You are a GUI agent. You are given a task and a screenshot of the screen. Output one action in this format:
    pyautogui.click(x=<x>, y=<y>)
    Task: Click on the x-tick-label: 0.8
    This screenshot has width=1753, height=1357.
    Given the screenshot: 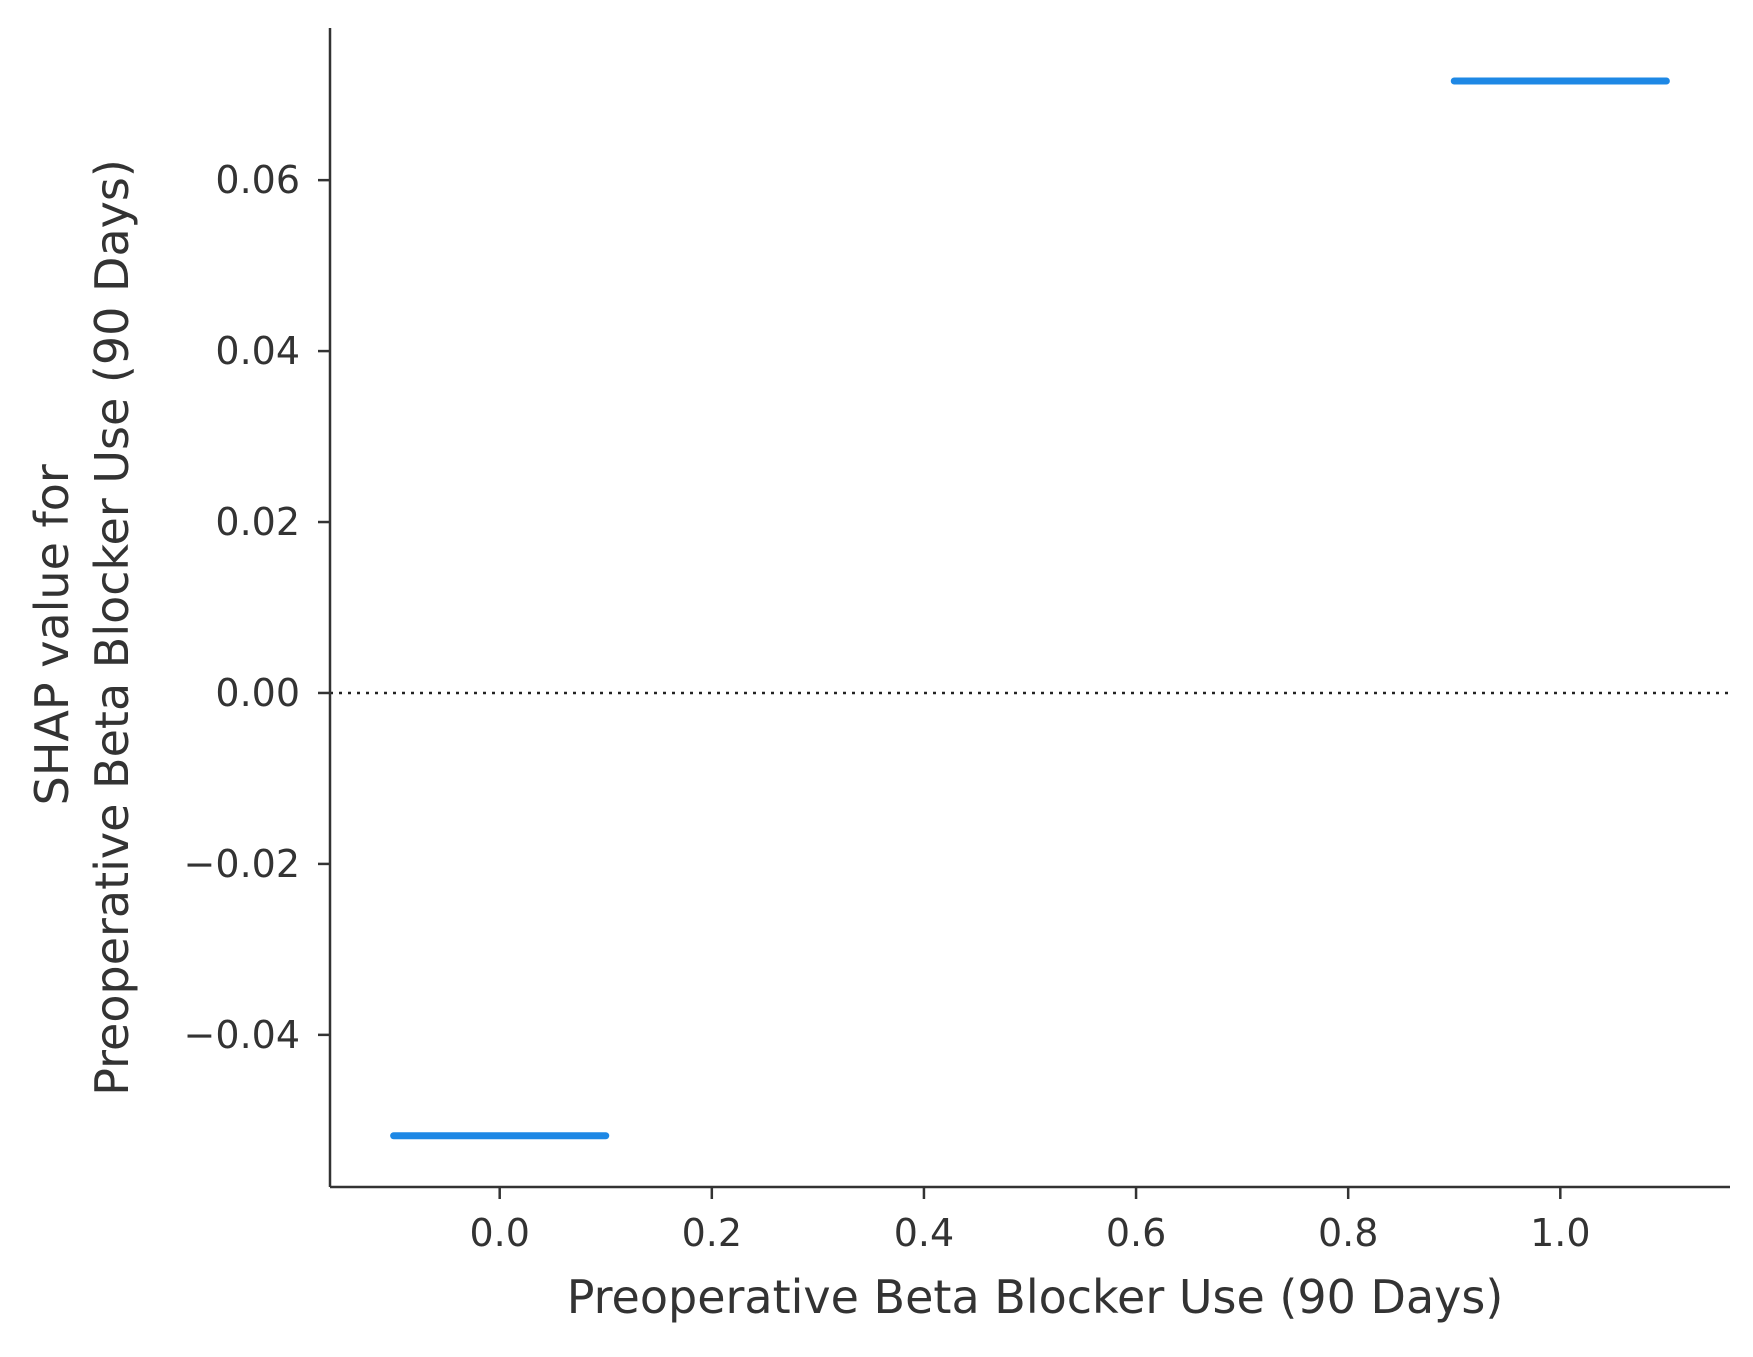 What is the action you would take?
    pyautogui.click(x=1348, y=1233)
    